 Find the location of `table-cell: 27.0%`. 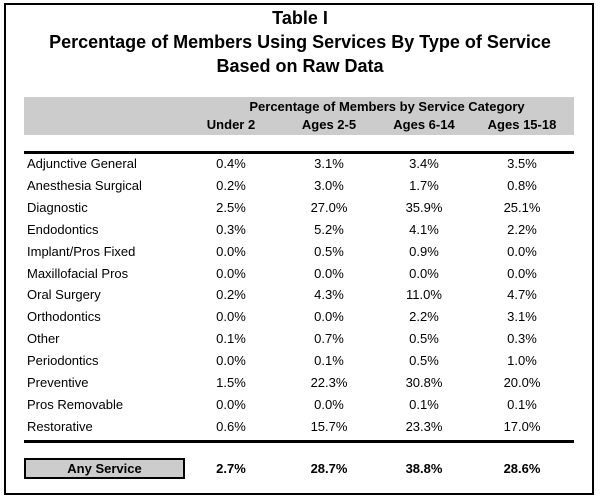

table-cell: 27.0% is located at coordinates (329, 207).